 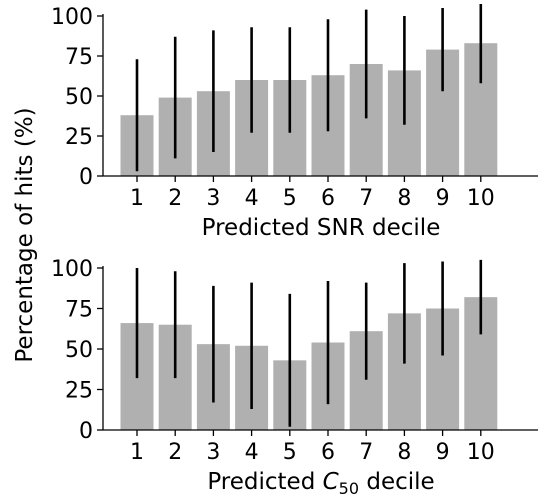 I want to click on x-axis-label-snr: Predicted SNR decile, so click(x=321, y=228).